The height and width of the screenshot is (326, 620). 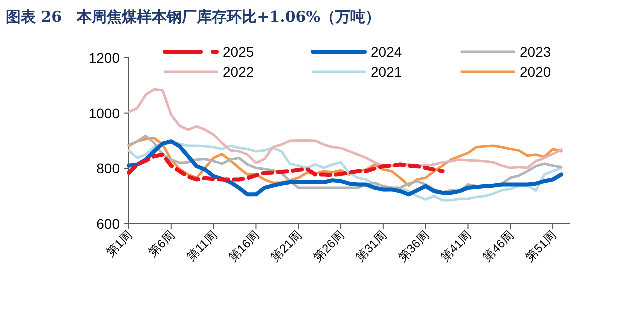 I want to click on y-tick-label: 800, so click(x=108, y=168).